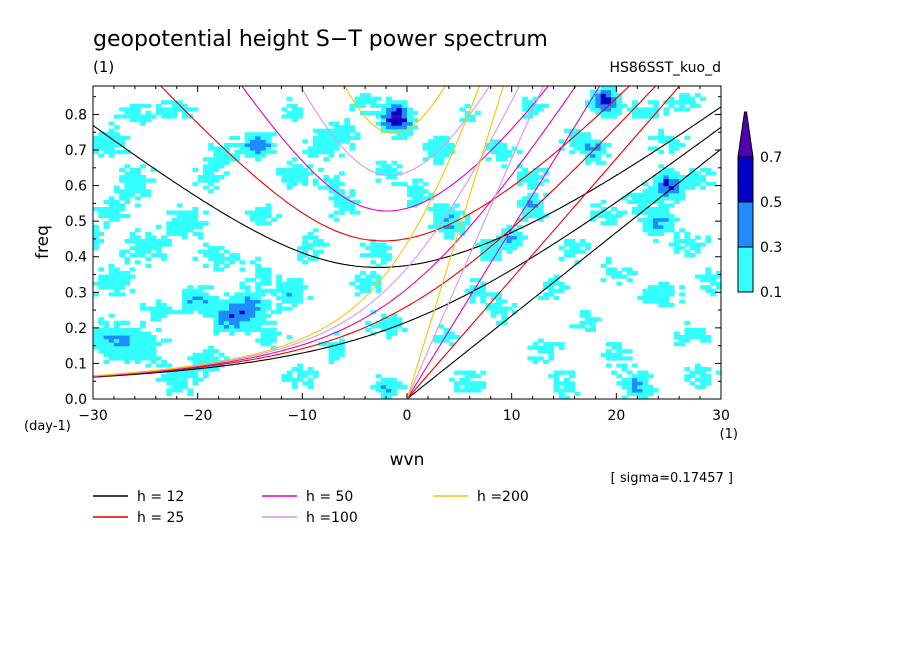  Describe the element at coordinates (303, 416) in the screenshot. I see `x-tick-label: −10` at that location.